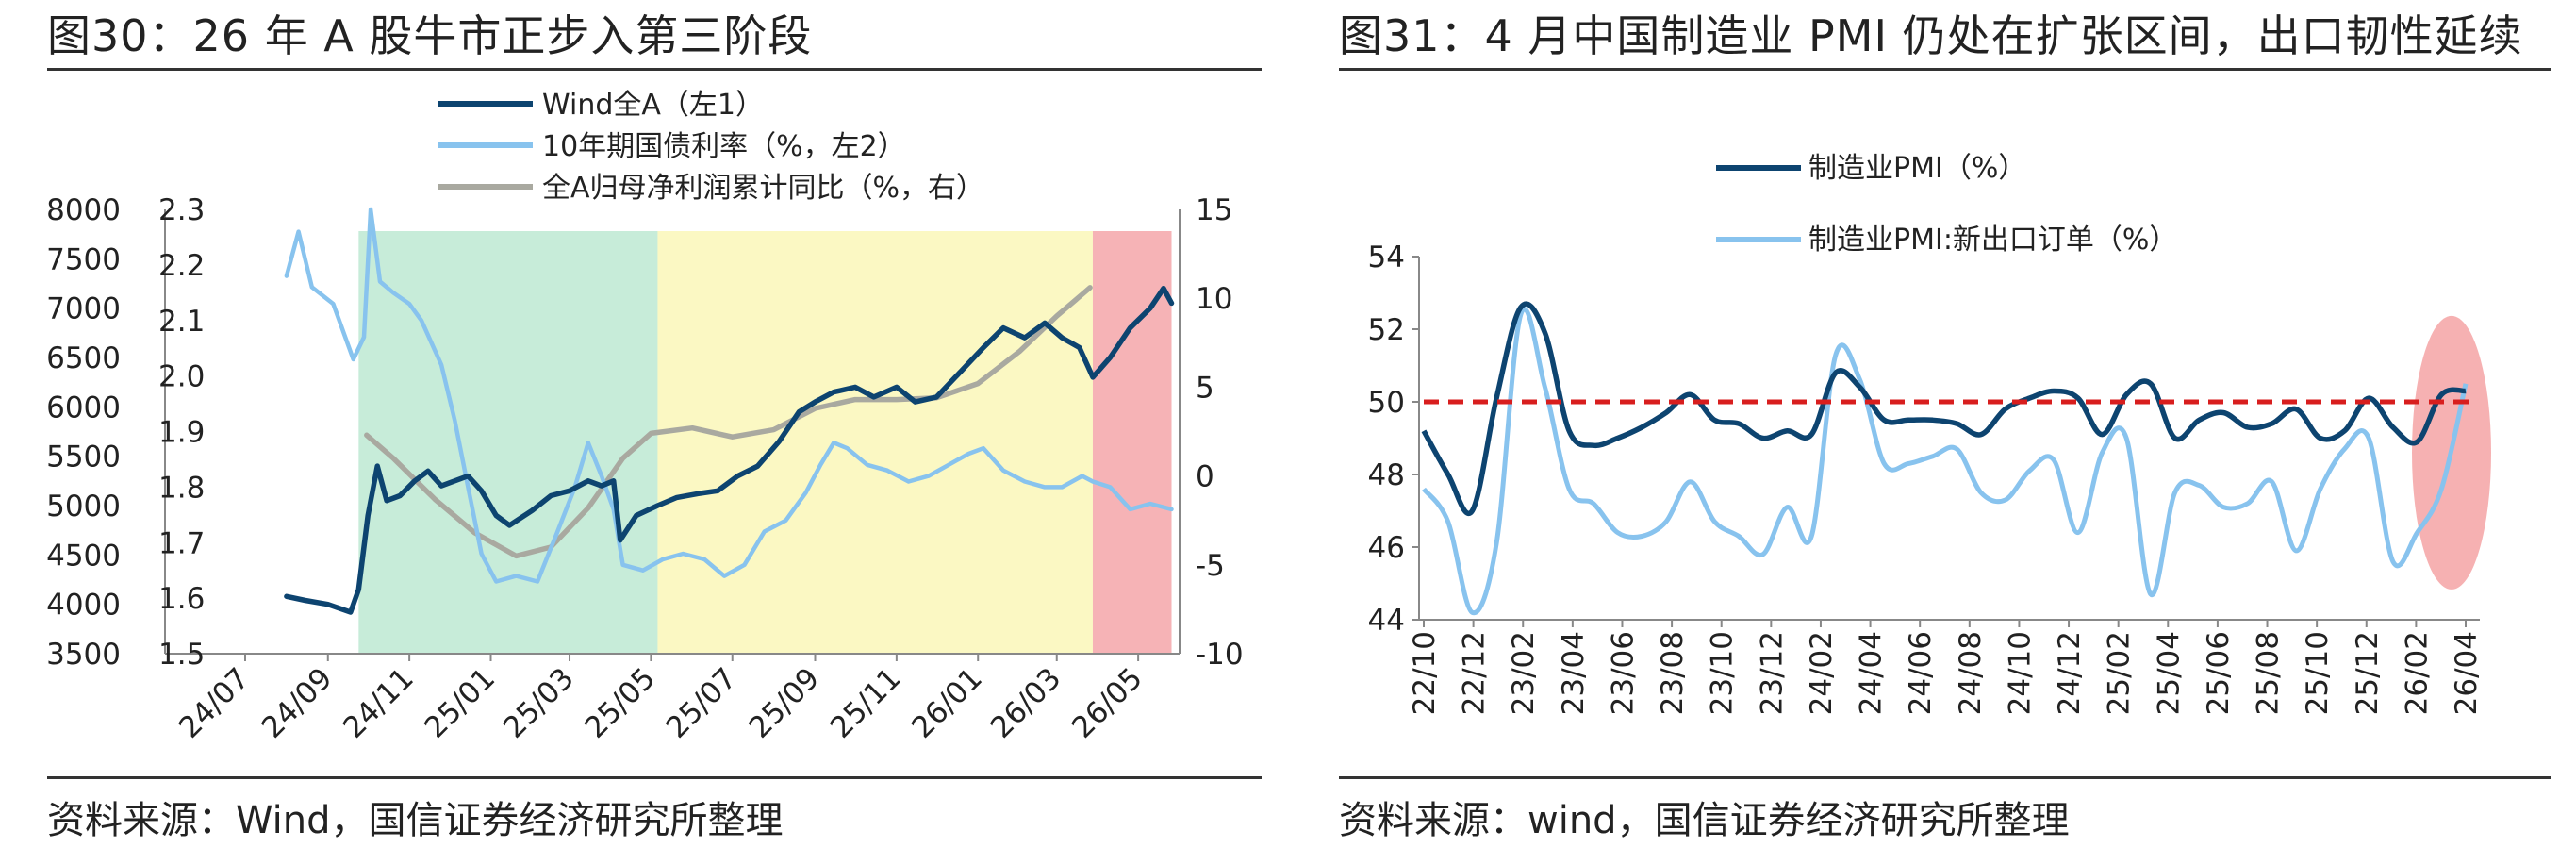  What do you see at coordinates (653, 105) in the screenshot?
I see `legend-entry: Wind全A（左1）` at bounding box center [653, 105].